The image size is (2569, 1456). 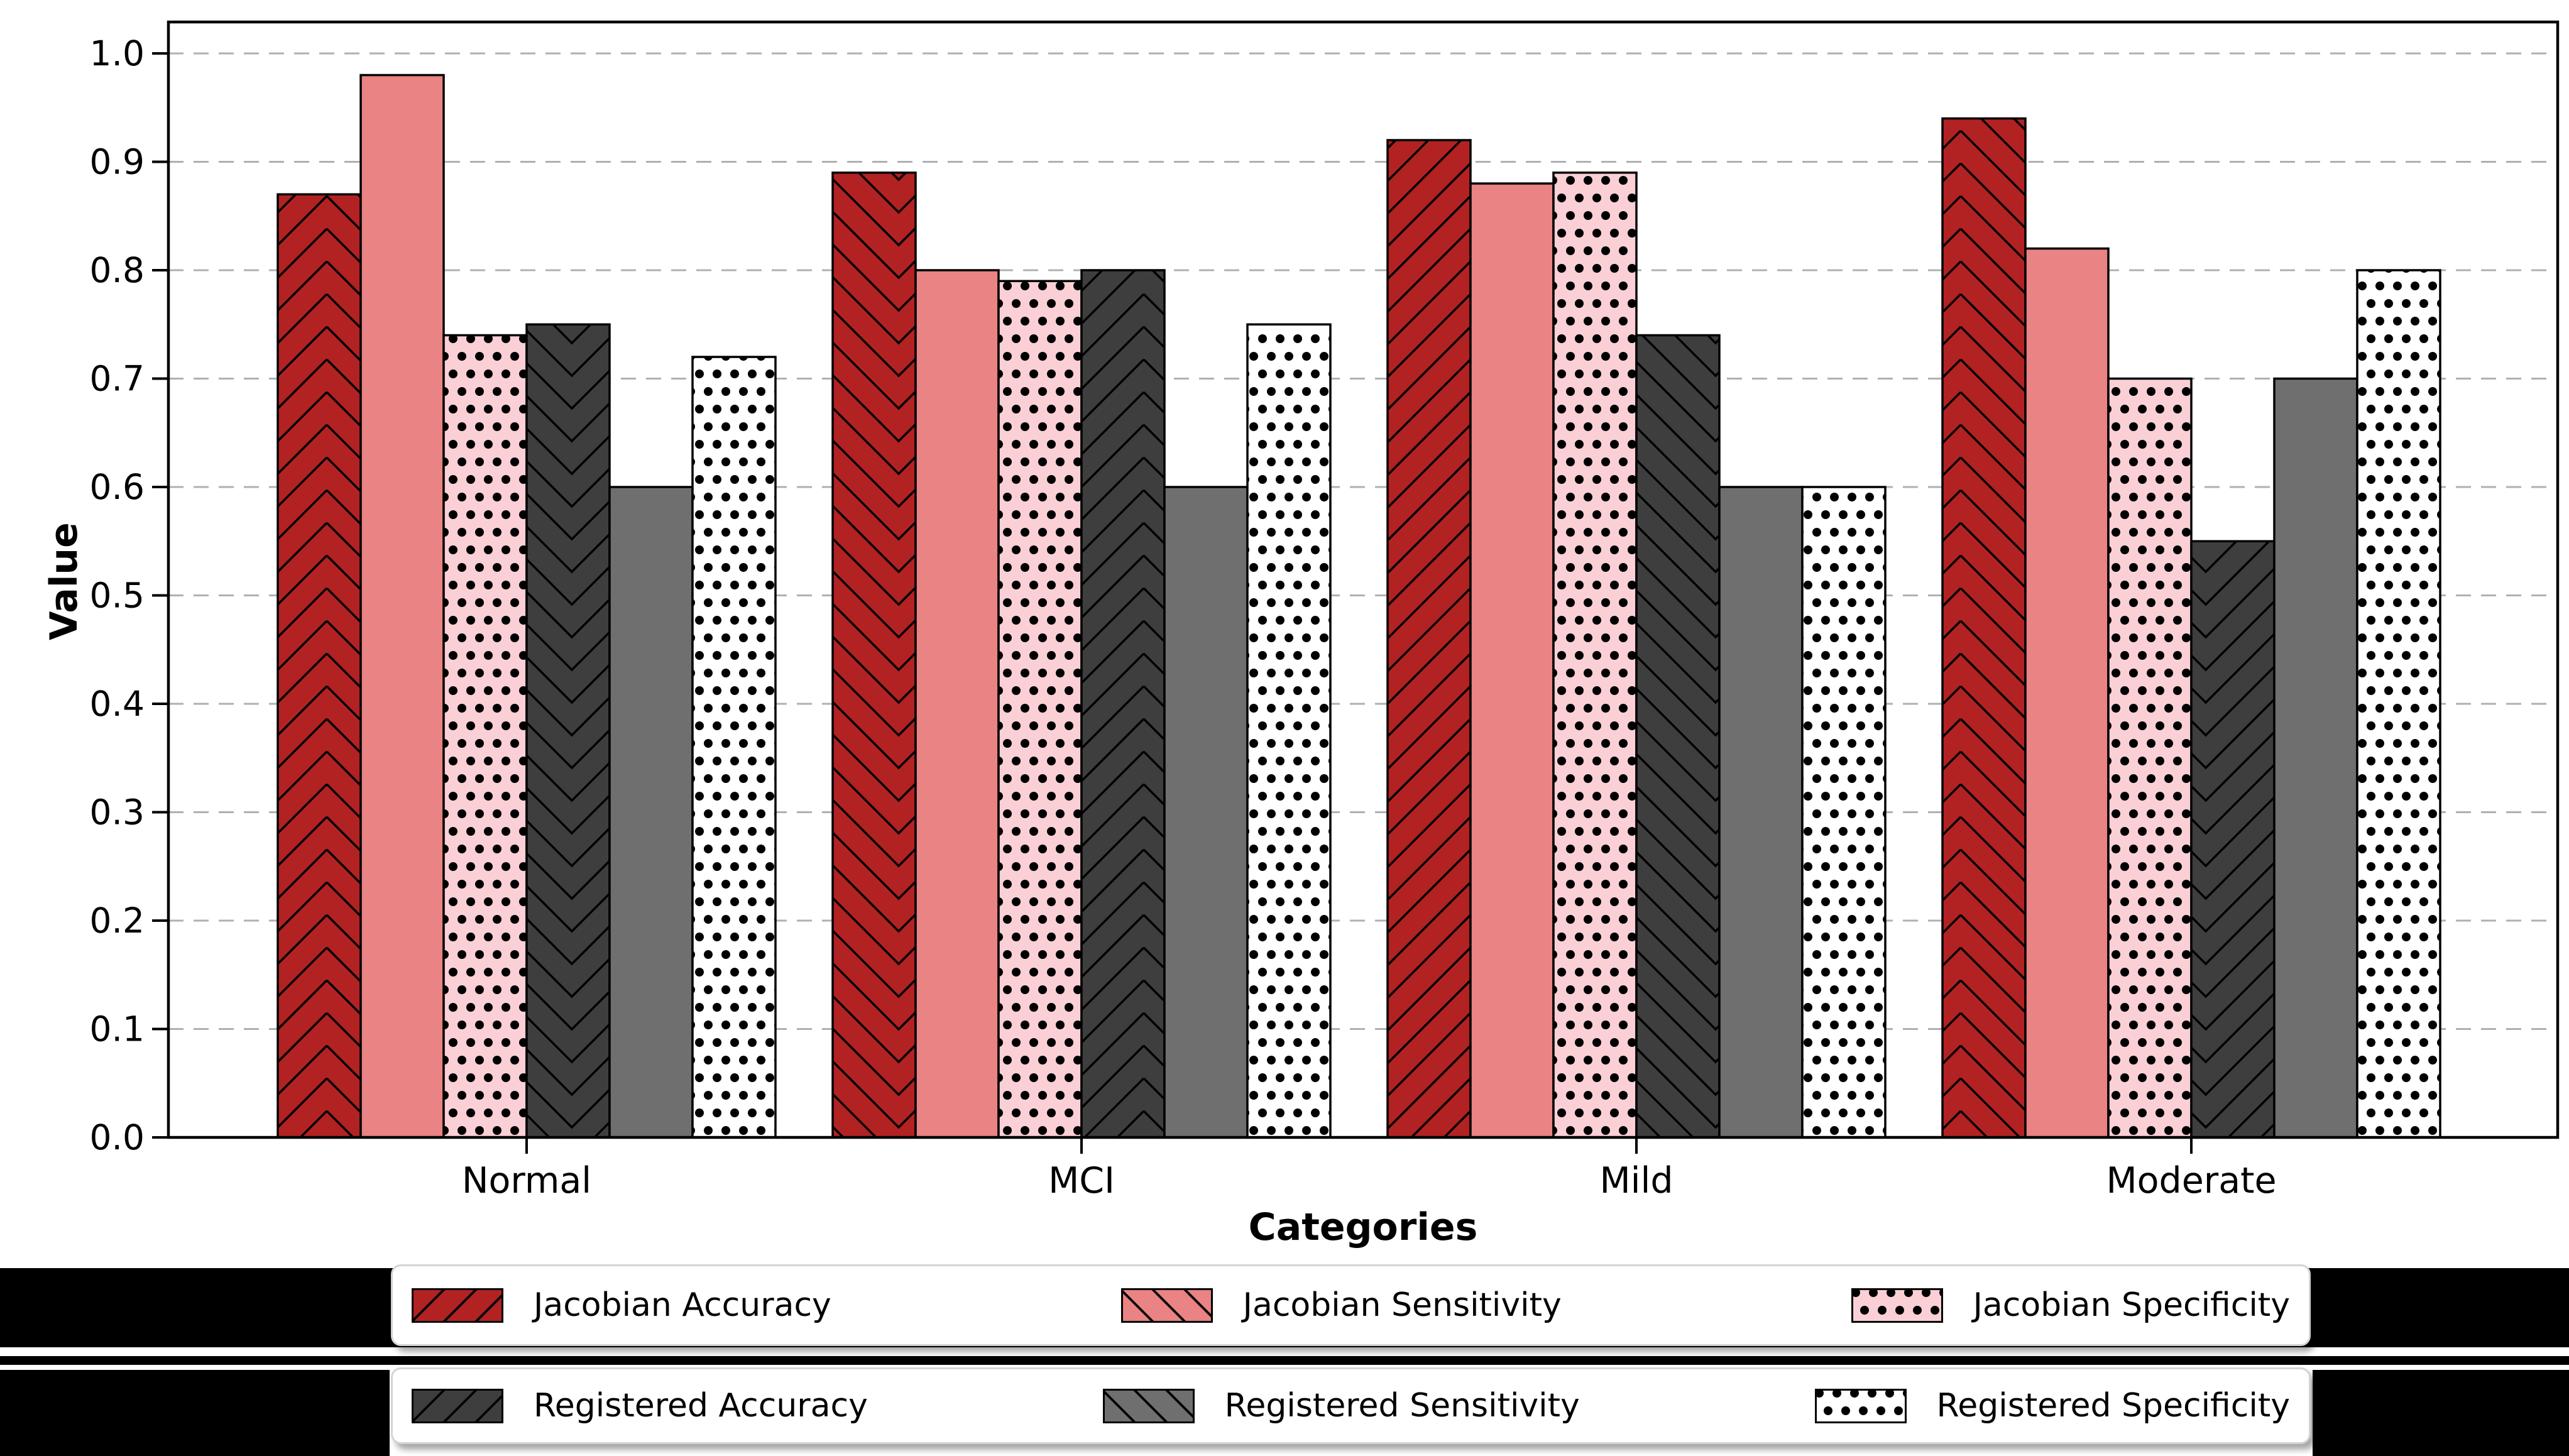 I want to click on y-tick-label: 0.3, so click(x=117, y=812).